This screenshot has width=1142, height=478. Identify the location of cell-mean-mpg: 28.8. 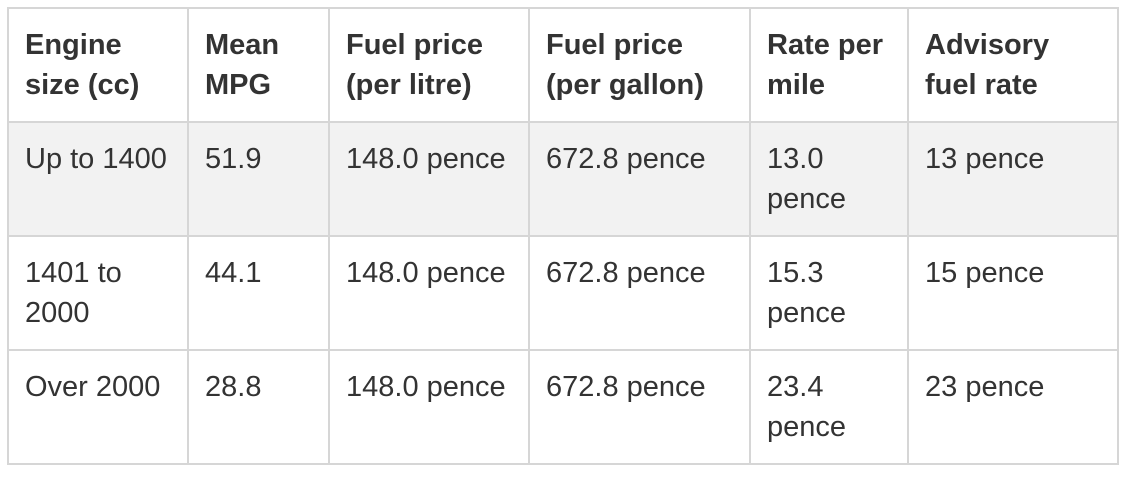
(258, 407).